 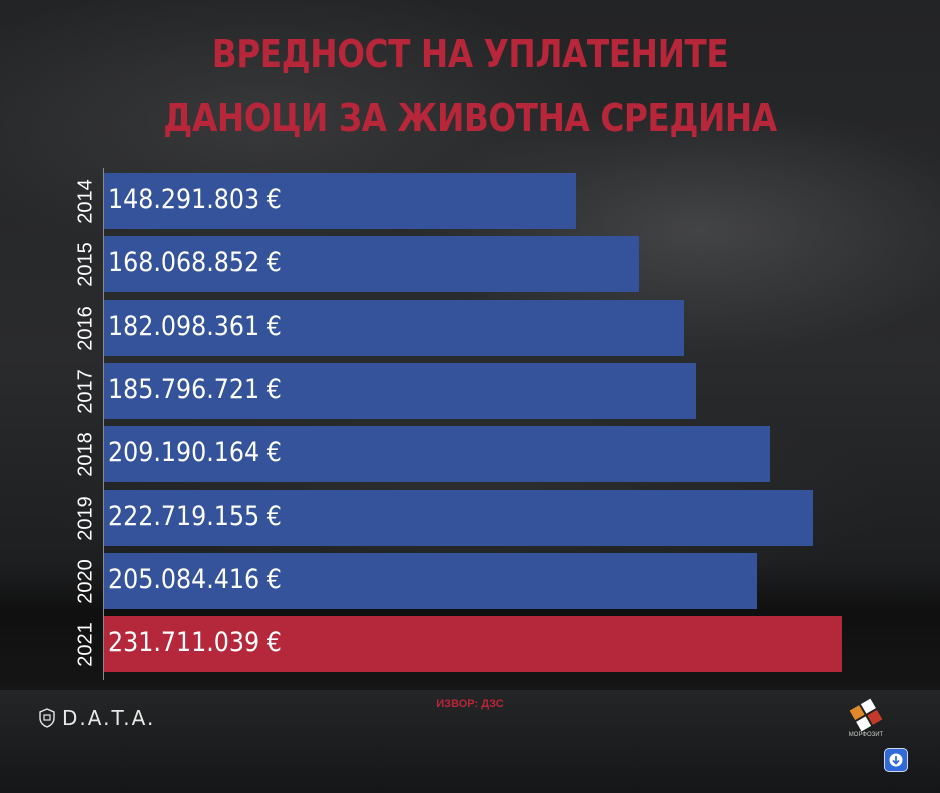 What do you see at coordinates (85, 265) in the screenshot?
I see `year-tick-label: 2015` at bounding box center [85, 265].